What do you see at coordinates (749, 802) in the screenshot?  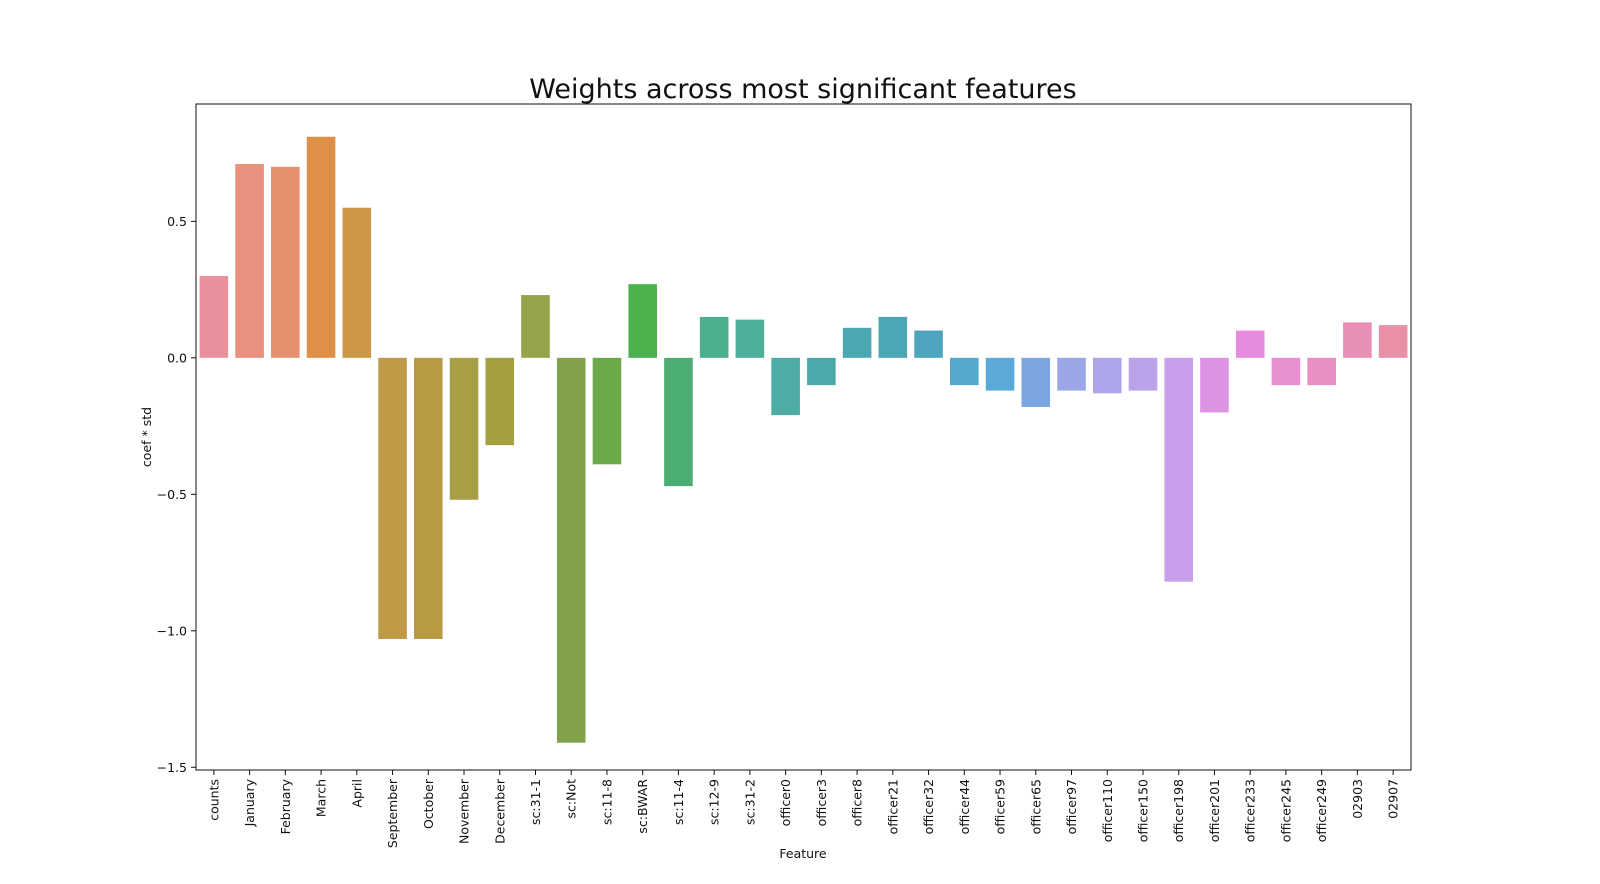 I see `x-tick-label: sc:31-2` at bounding box center [749, 802].